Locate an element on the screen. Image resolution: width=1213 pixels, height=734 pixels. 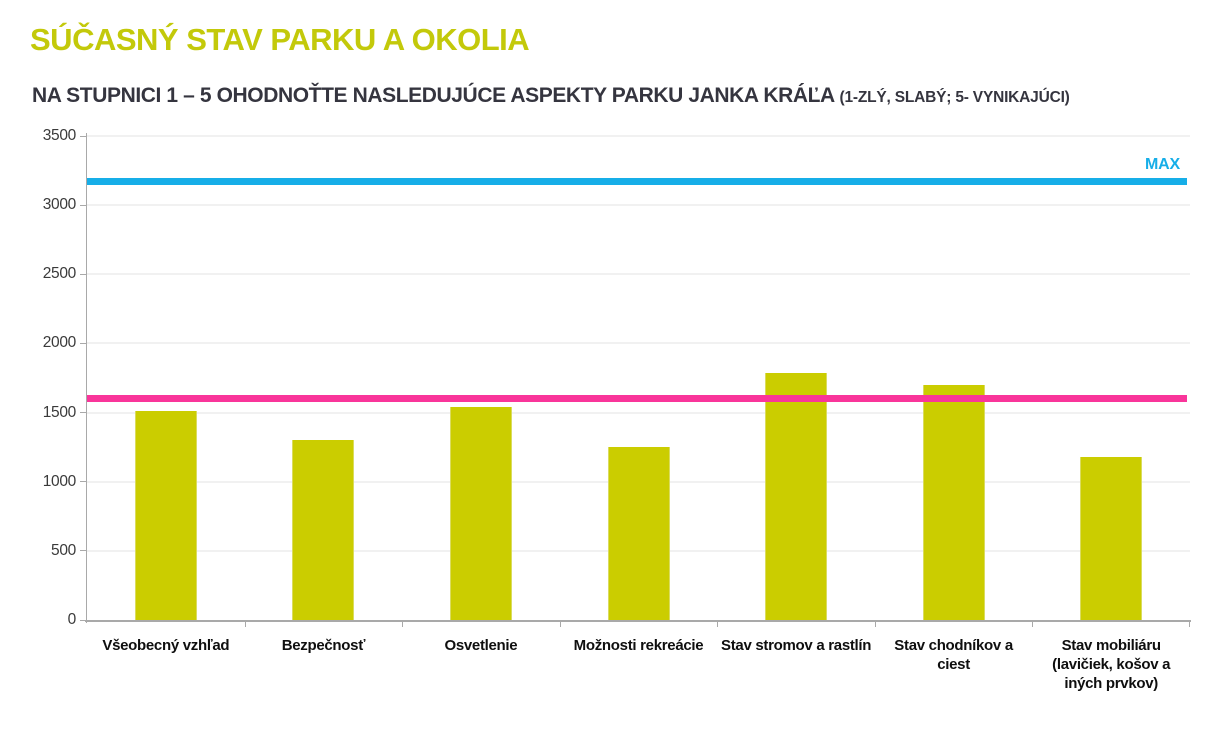
x-category-label: Osvetlenie is located at coordinates (481, 645).